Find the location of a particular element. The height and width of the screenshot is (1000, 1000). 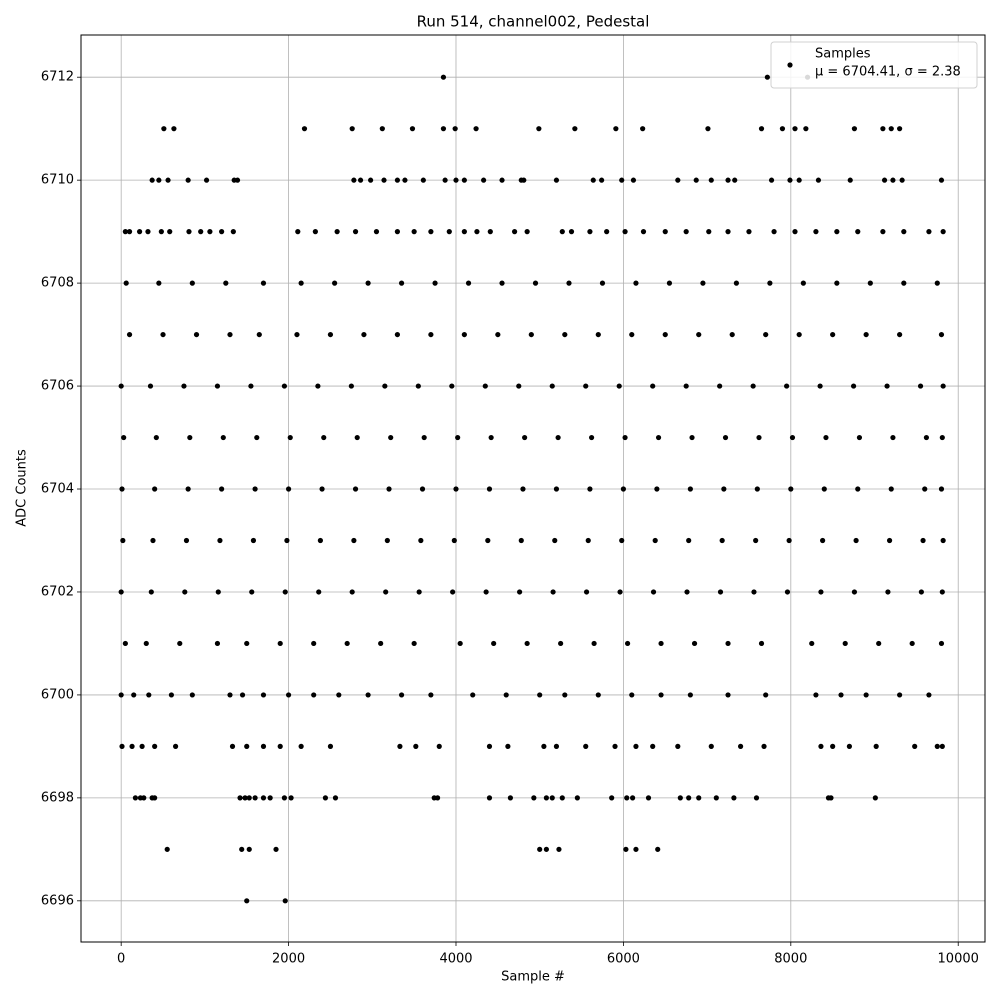

y-tick-label: 6700 is located at coordinates (57, 694).